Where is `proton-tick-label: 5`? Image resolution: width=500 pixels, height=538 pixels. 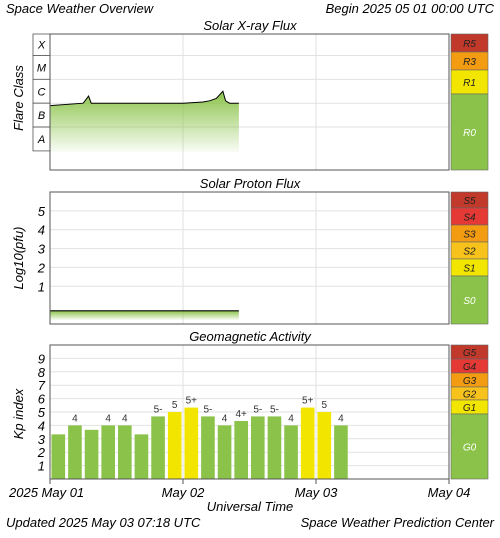 proton-tick-label: 5 is located at coordinates (42, 211).